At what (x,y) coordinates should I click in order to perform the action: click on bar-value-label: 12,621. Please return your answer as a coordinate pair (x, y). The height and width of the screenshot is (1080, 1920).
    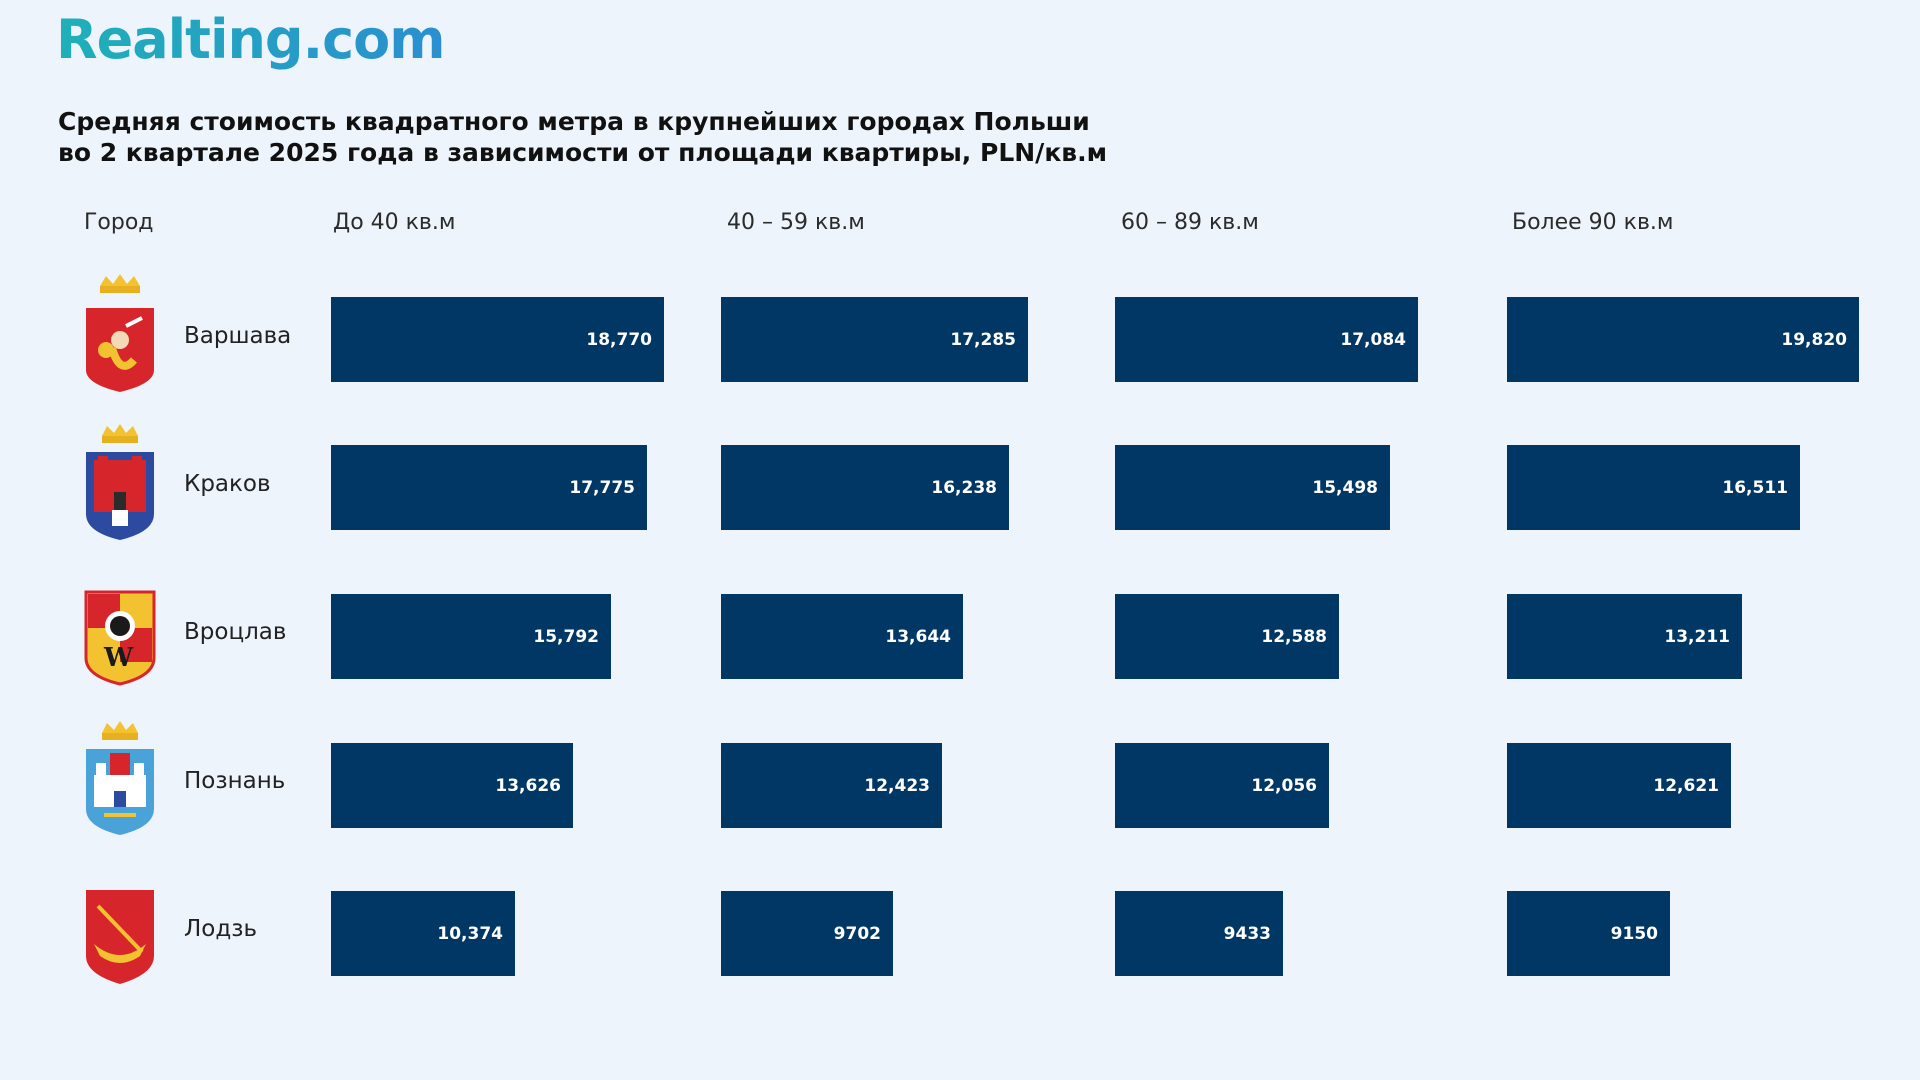
    Looking at the image, I should click on (1686, 785).